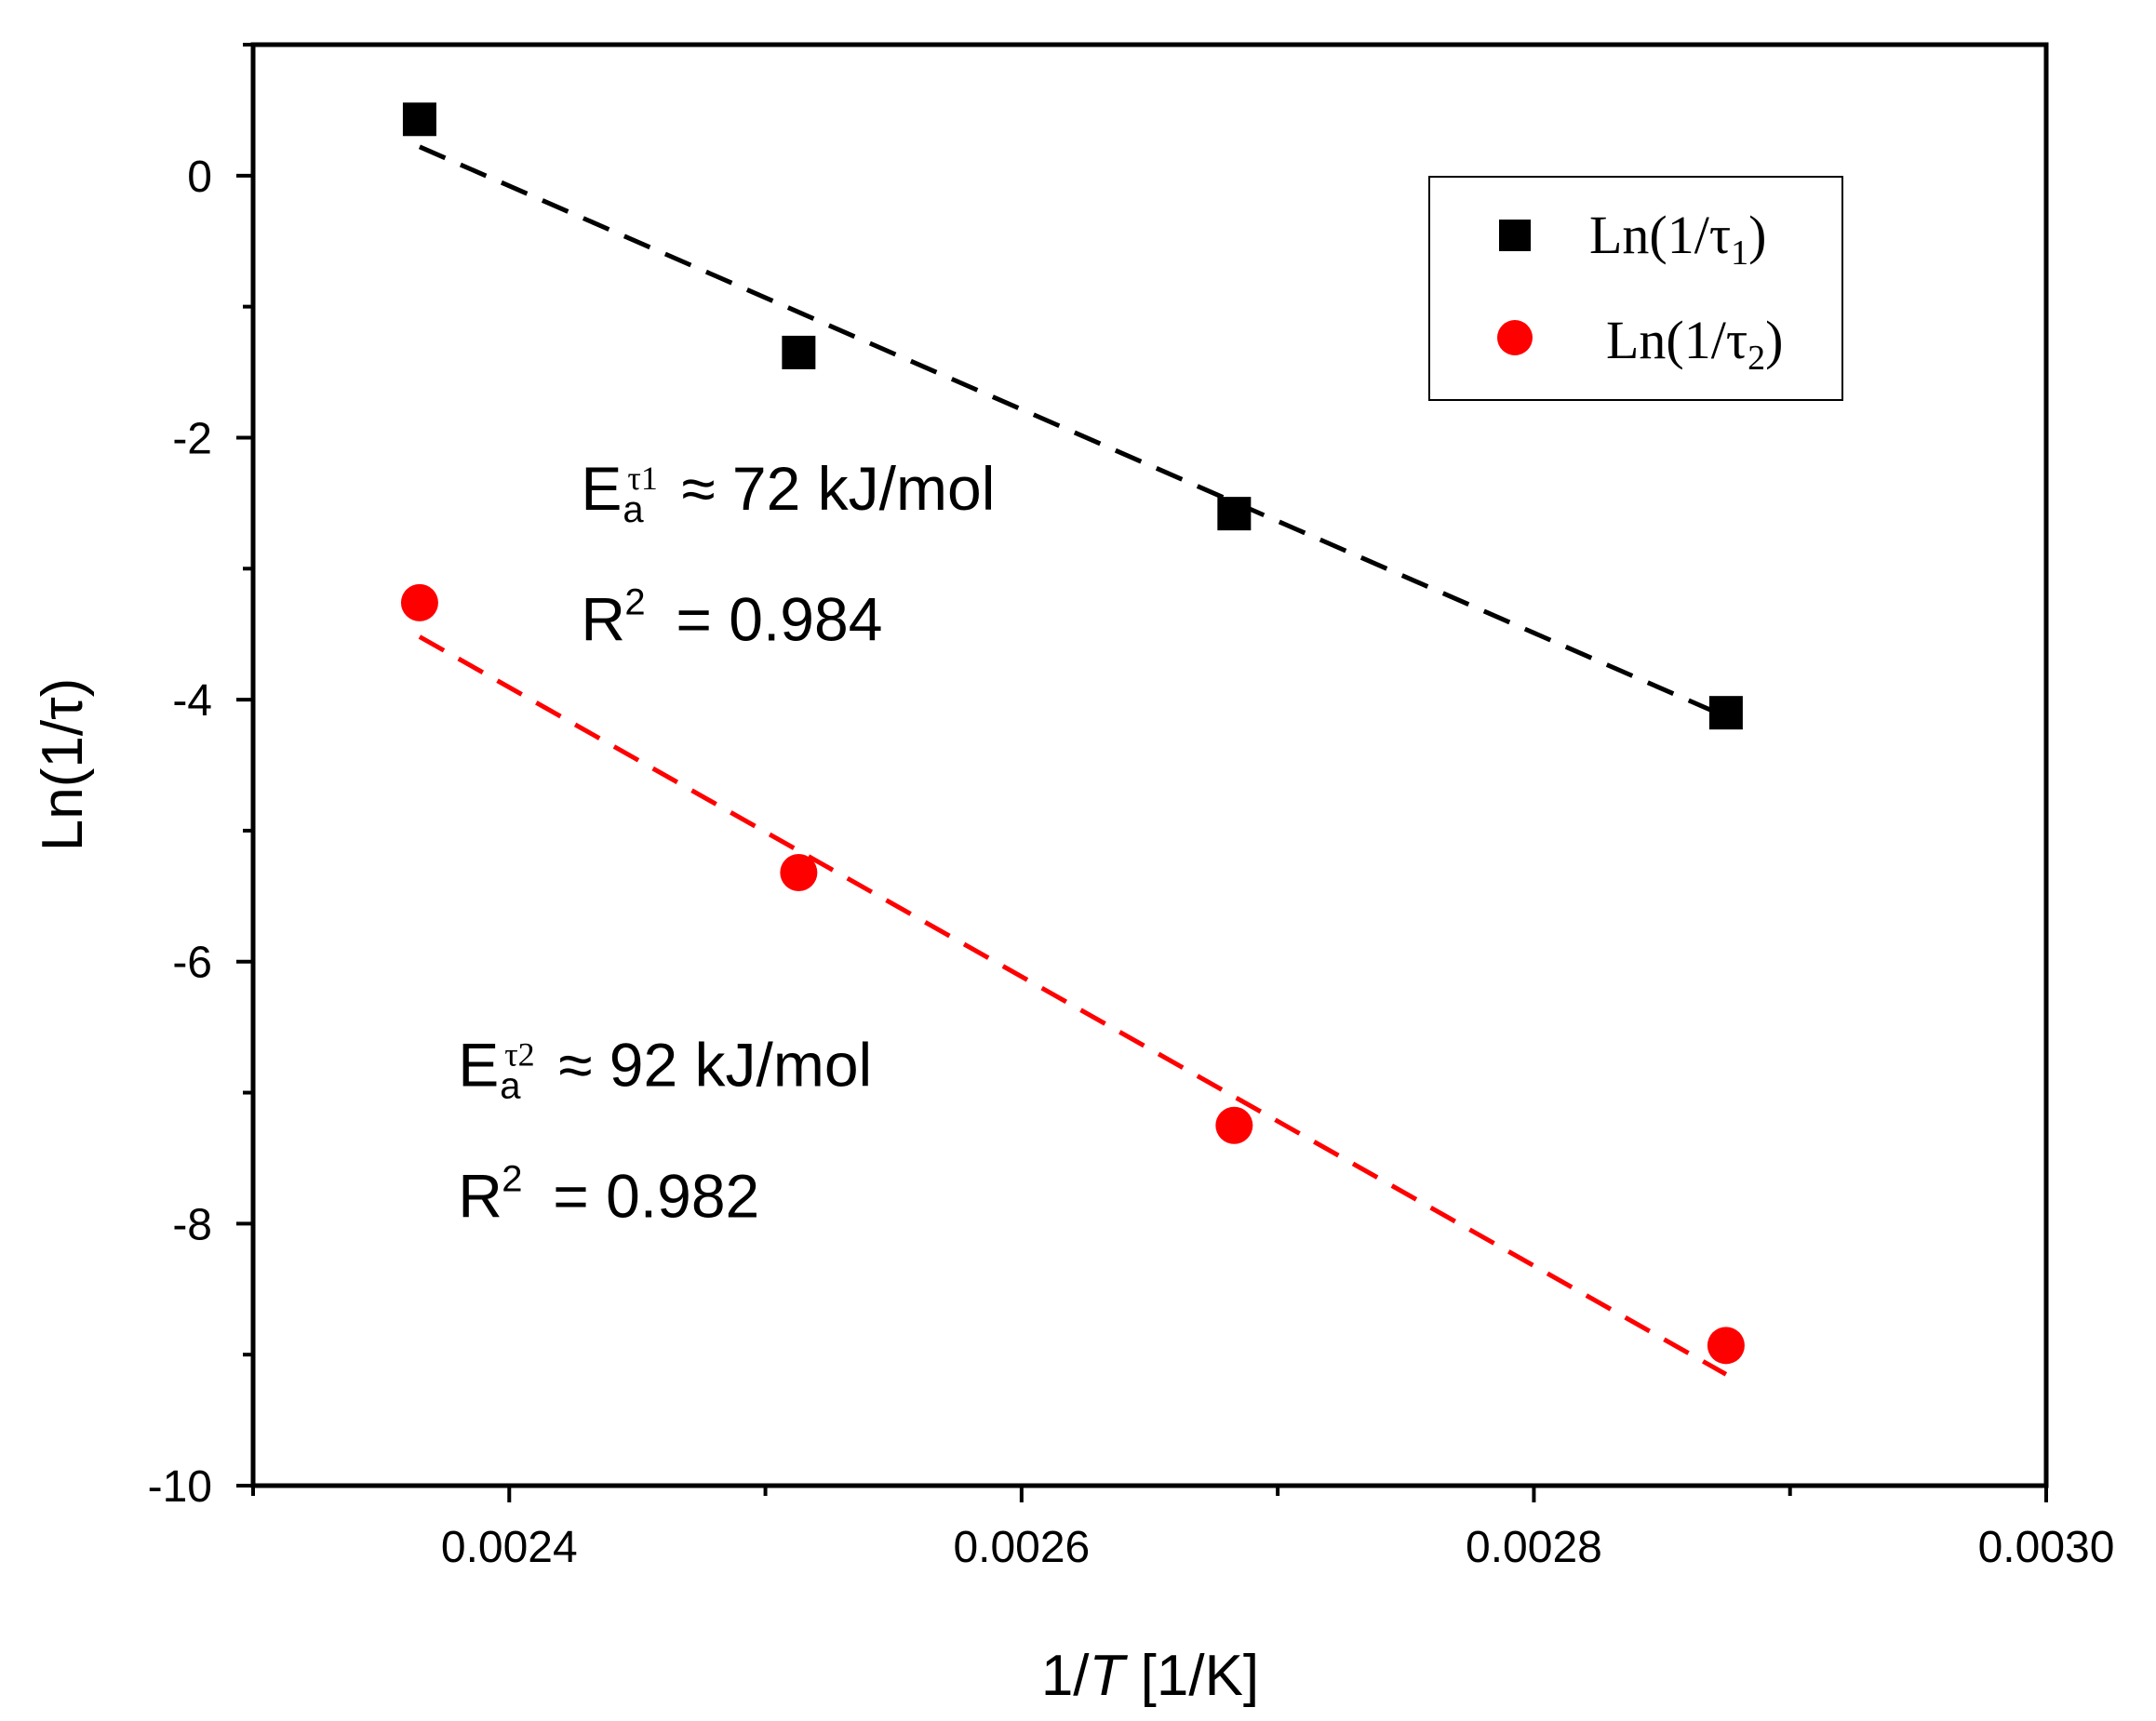  What do you see at coordinates (192, 1224) in the screenshot?
I see `y-tick-label: -8` at bounding box center [192, 1224].